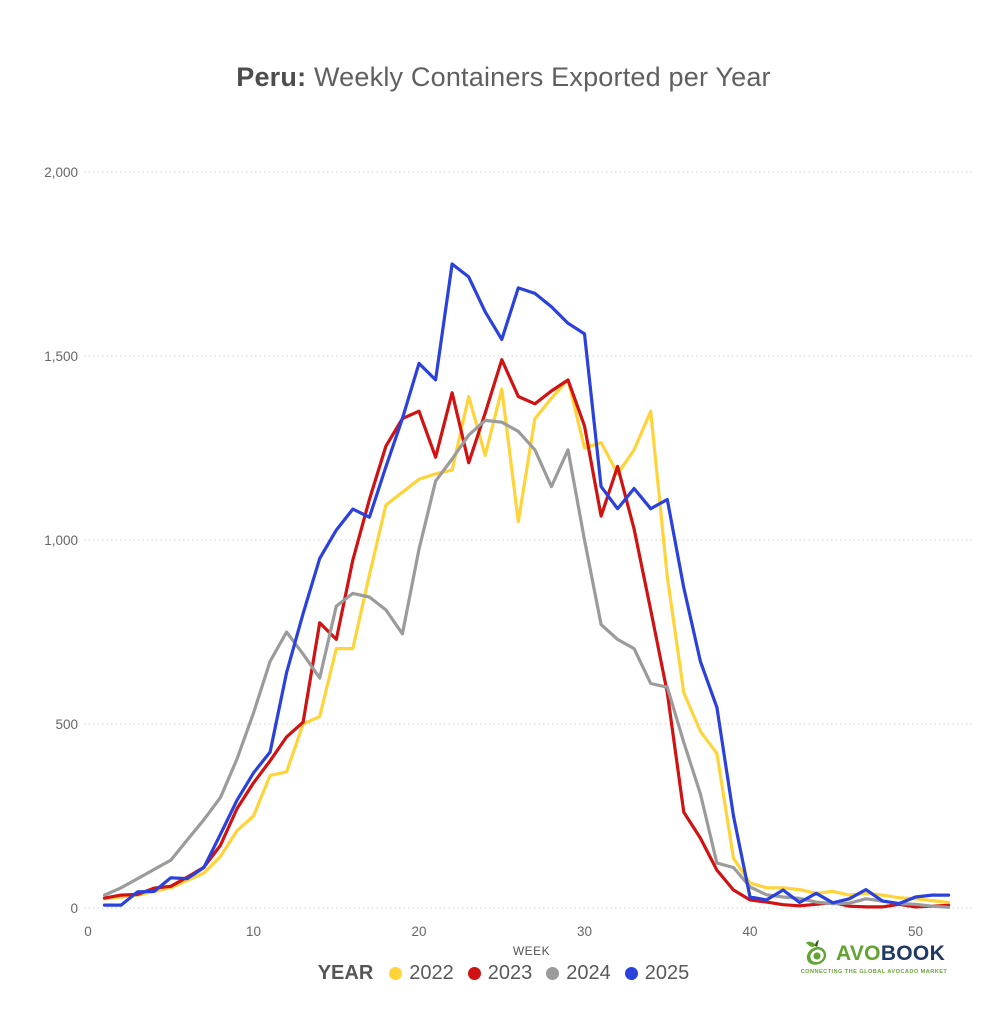 This screenshot has height=1029, width=1007. I want to click on legend-item-2023: 2023, so click(500, 973).